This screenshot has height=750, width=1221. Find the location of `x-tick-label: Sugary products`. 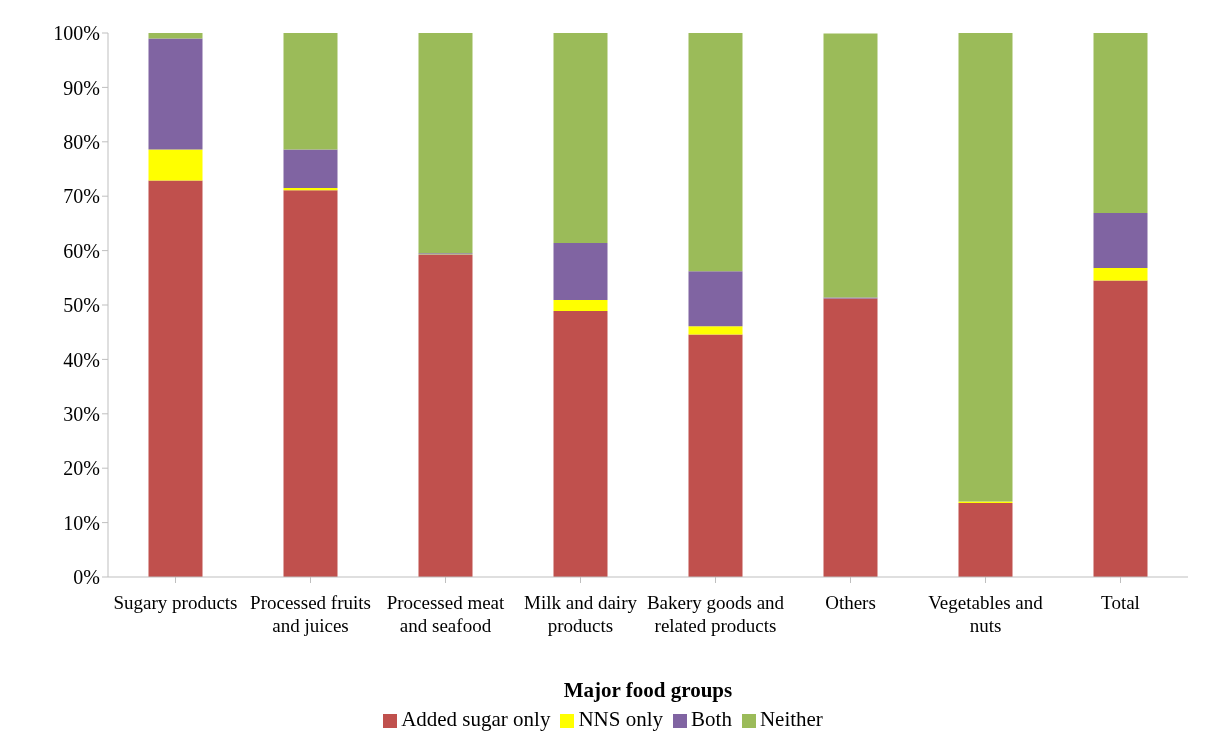

x-tick-label: Sugary products is located at coordinates (175, 602).